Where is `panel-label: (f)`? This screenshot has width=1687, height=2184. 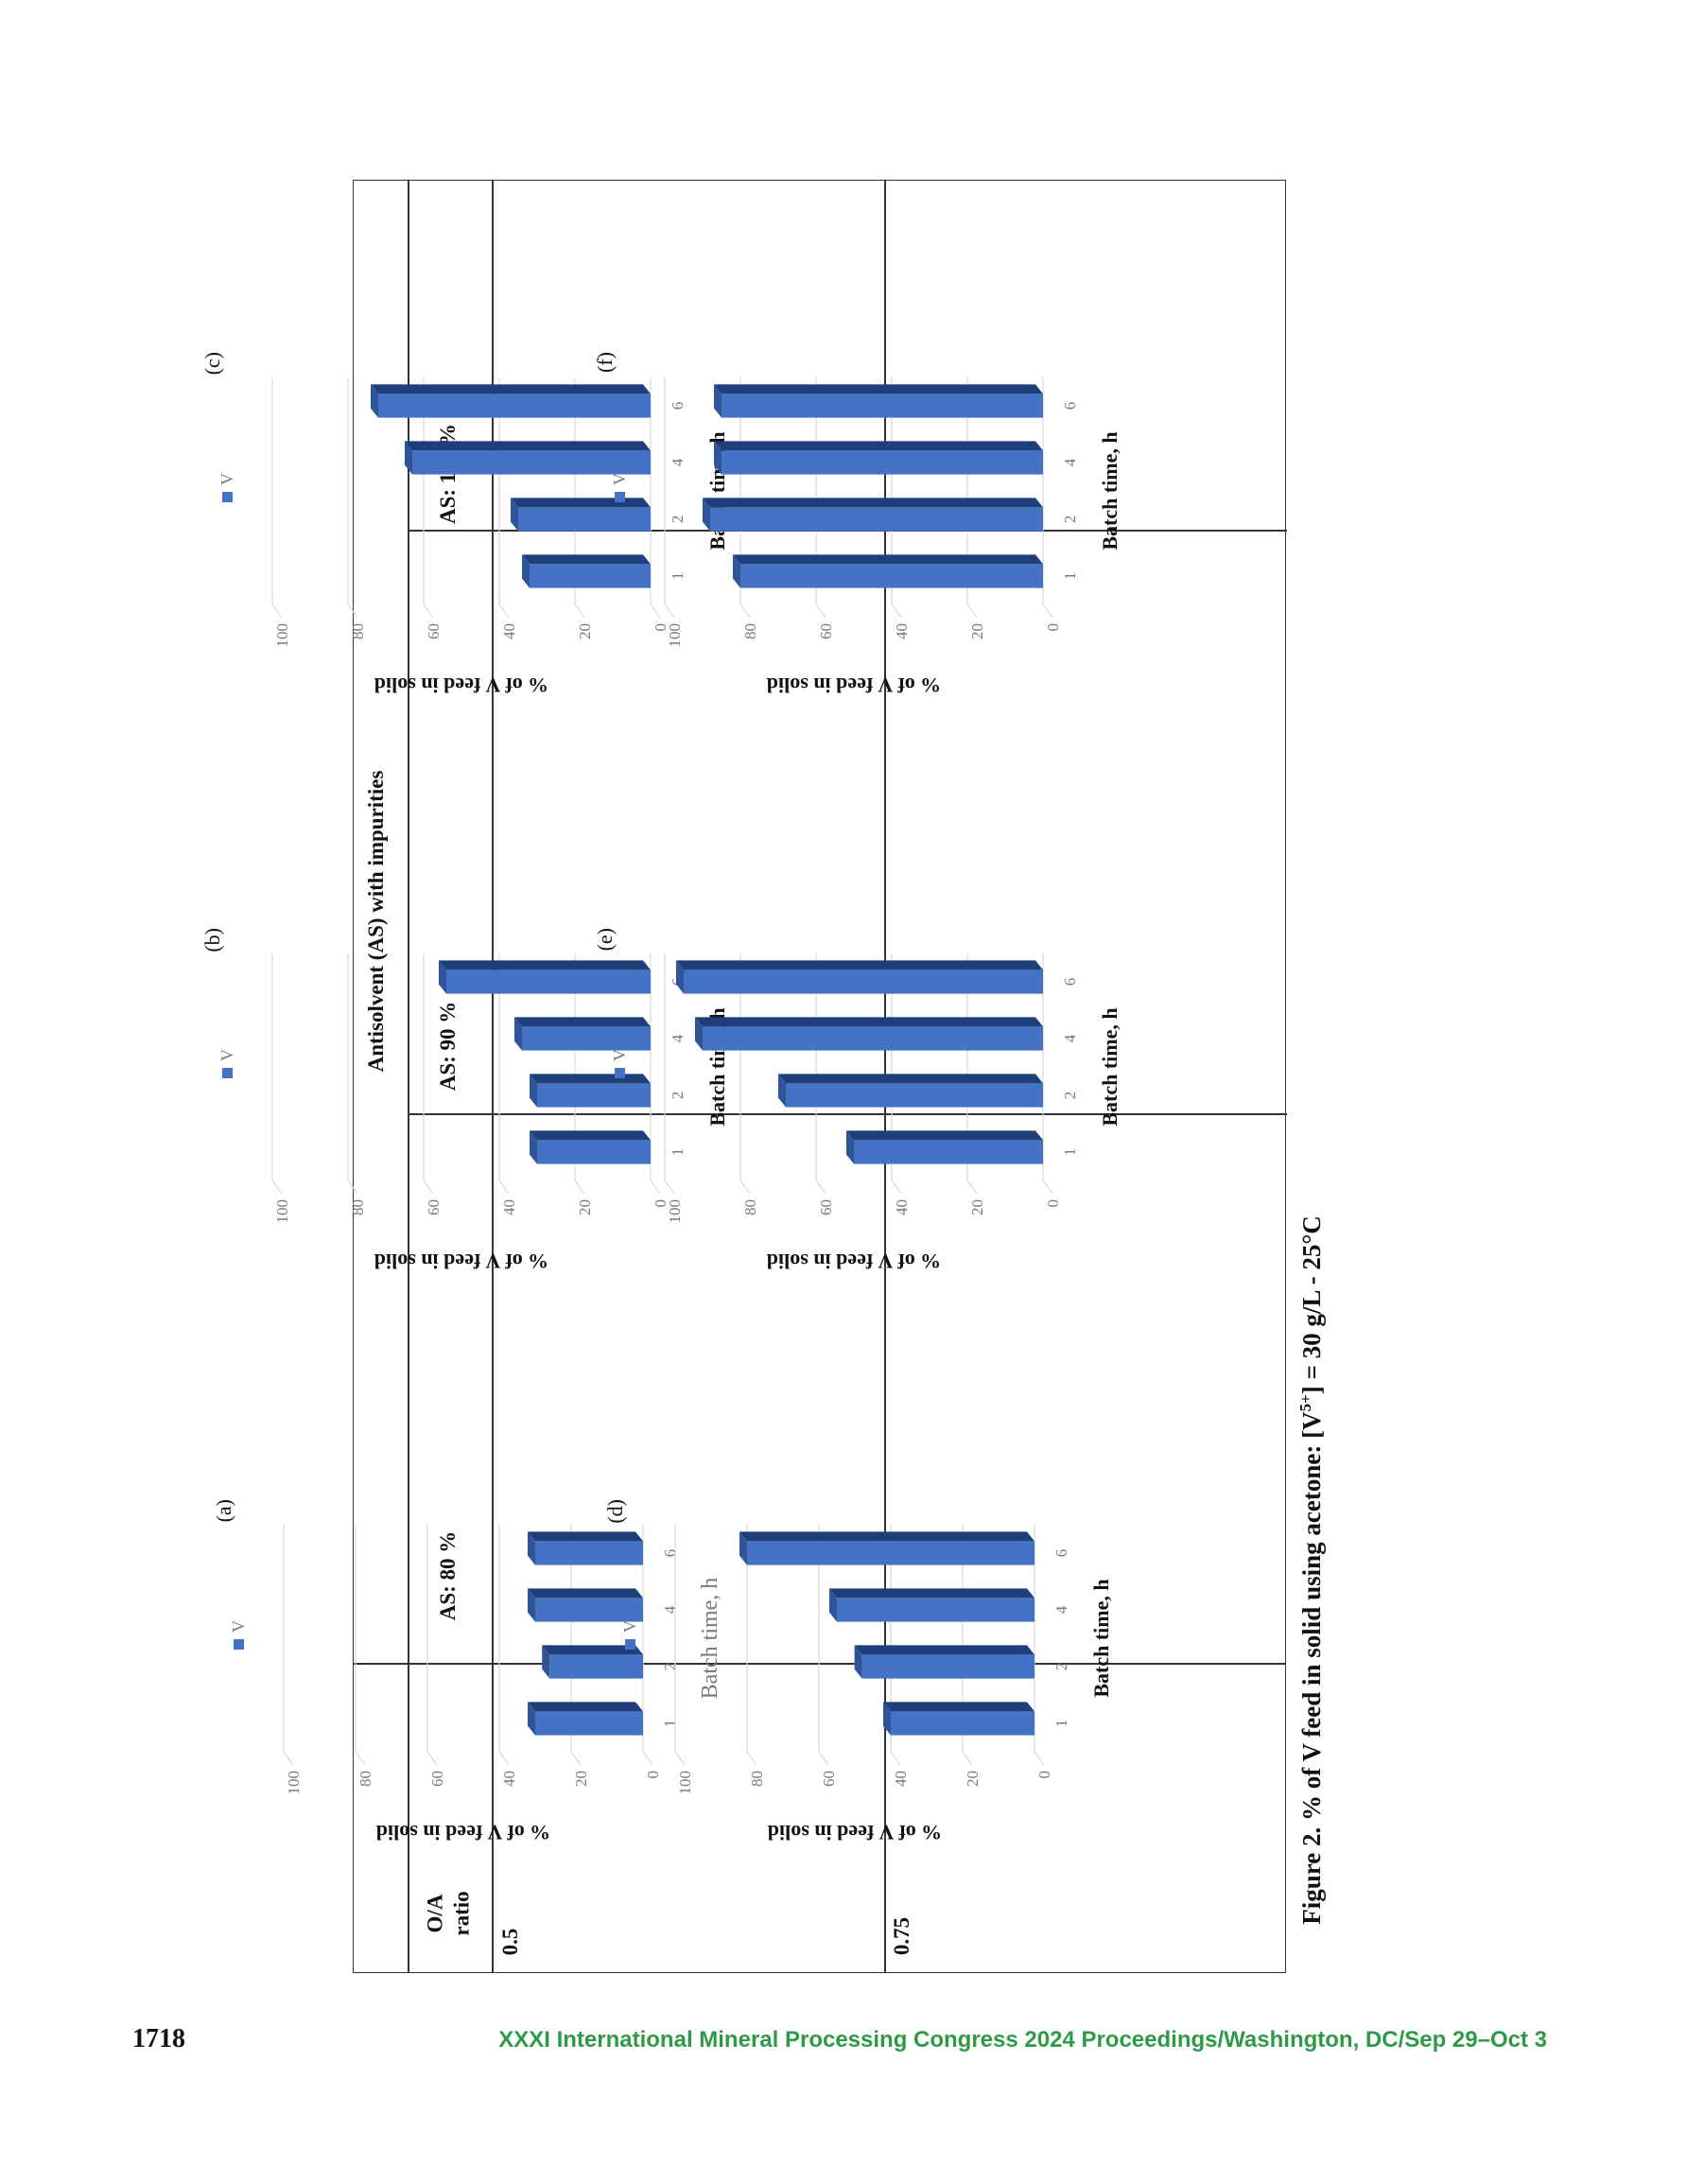
panel-label: (f) is located at coordinates (605, 362).